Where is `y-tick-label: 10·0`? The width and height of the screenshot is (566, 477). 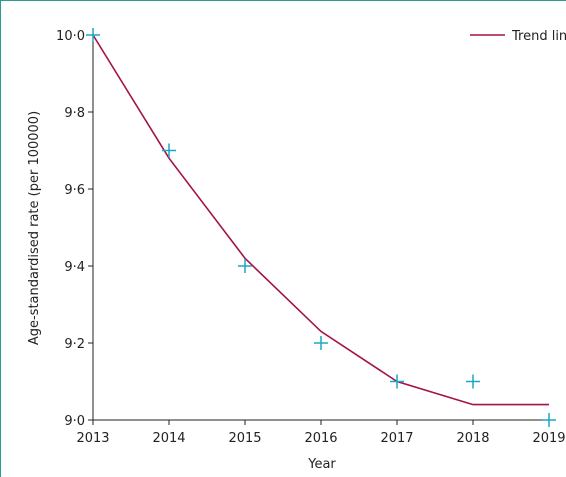 y-tick-label: 10·0 is located at coordinates (70, 36).